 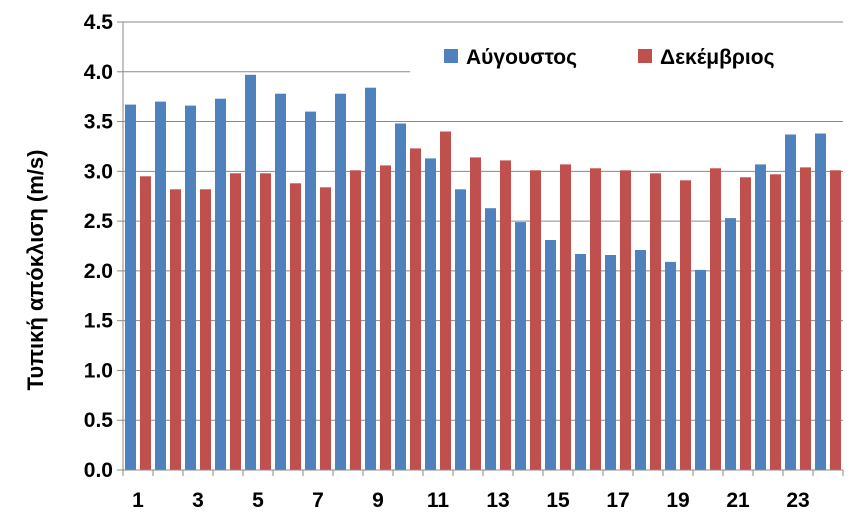 What do you see at coordinates (99, 246) in the screenshot?
I see `y-tick-labels: 0.0 0.5 1.0 1.5 2.0 2.5 3.0 3.5 4.0 4.5` at bounding box center [99, 246].